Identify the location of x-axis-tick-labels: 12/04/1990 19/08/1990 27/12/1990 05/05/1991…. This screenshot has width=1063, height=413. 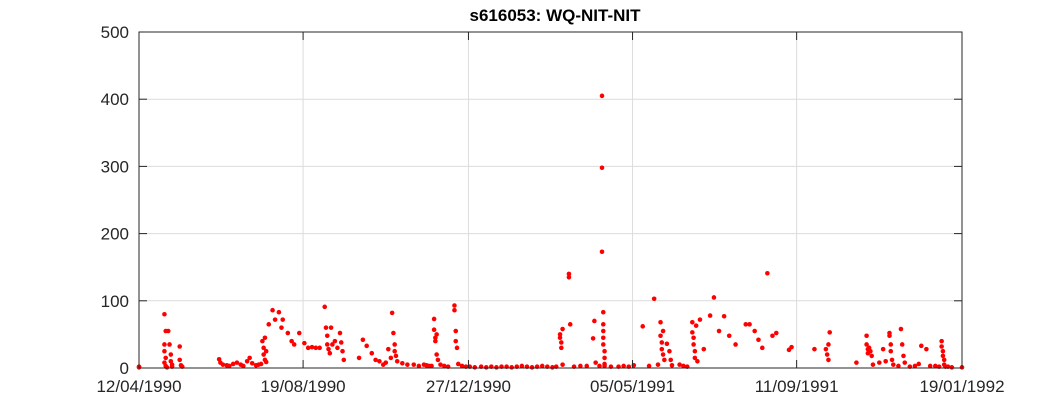
(550, 386).